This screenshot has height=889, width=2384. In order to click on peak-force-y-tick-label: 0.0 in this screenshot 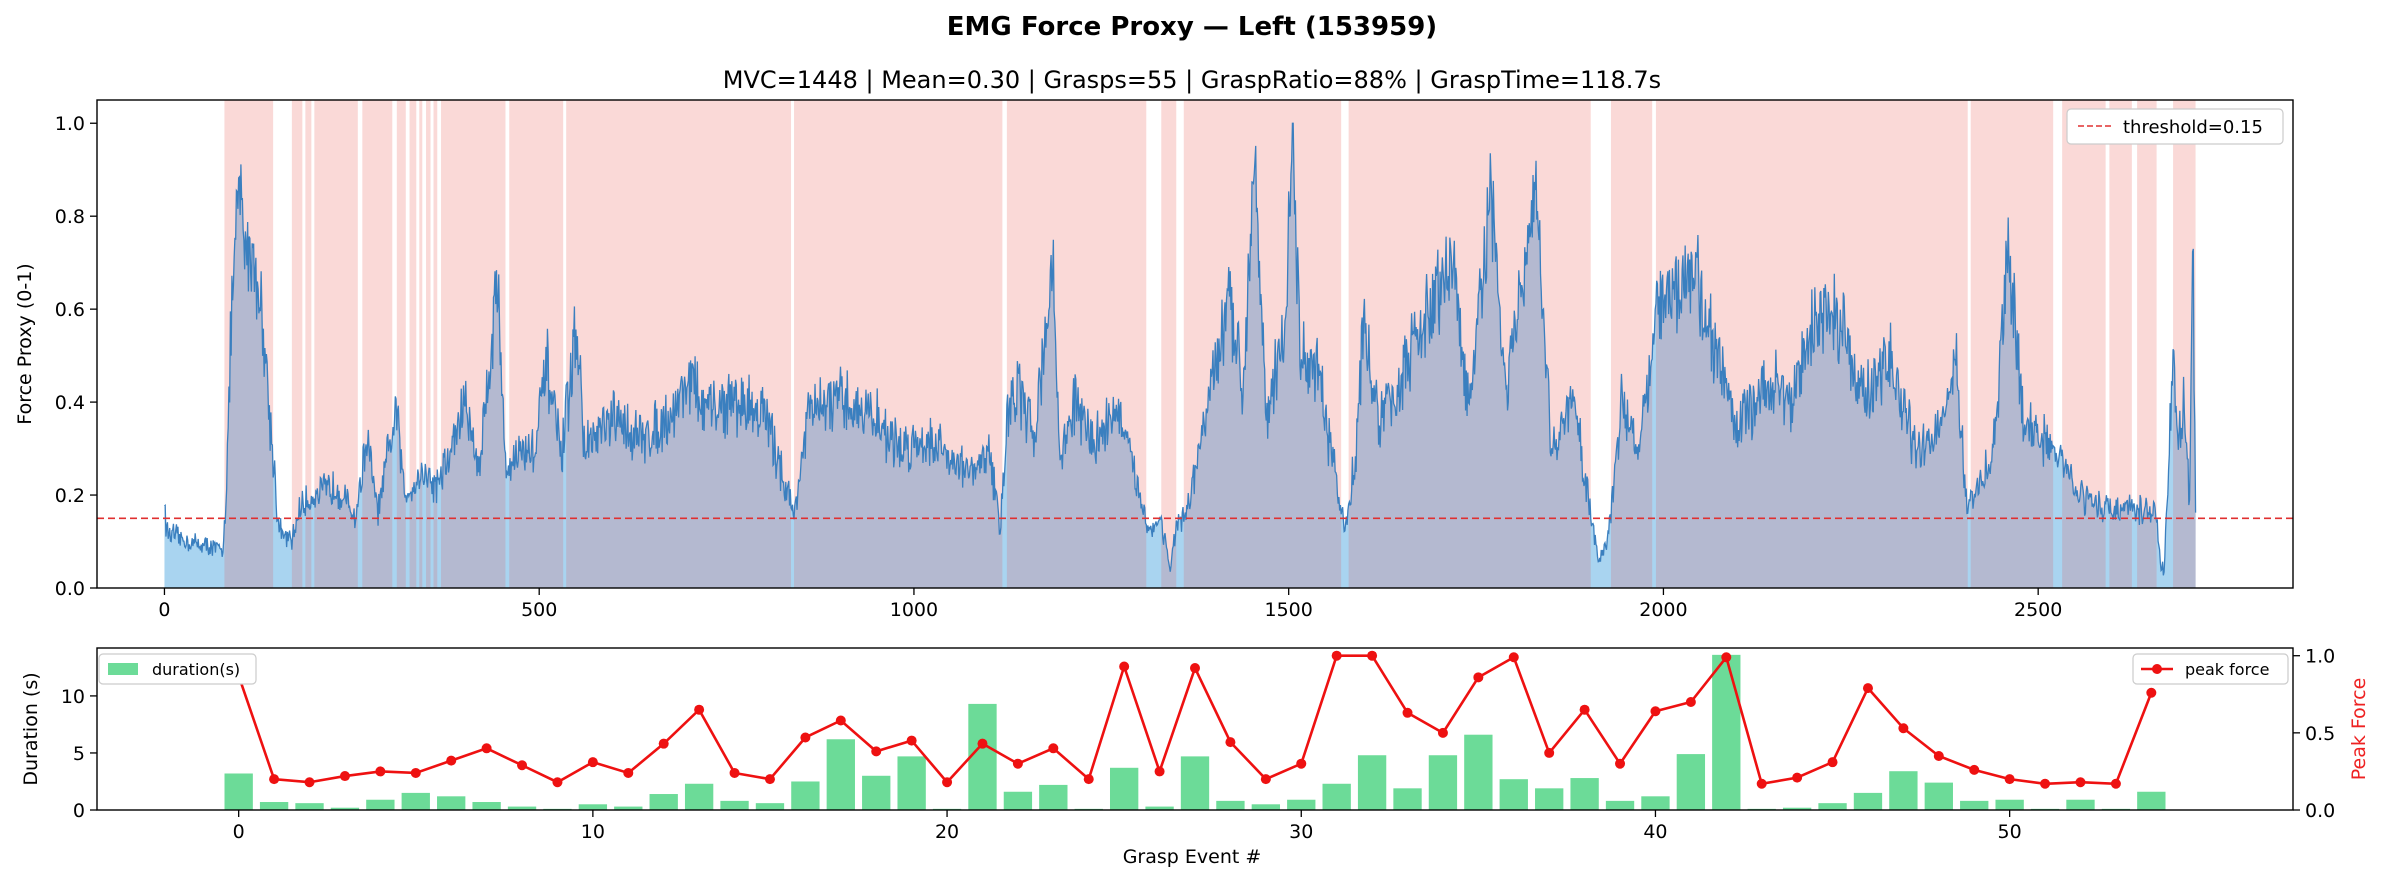, I will do `click(2320, 811)`.